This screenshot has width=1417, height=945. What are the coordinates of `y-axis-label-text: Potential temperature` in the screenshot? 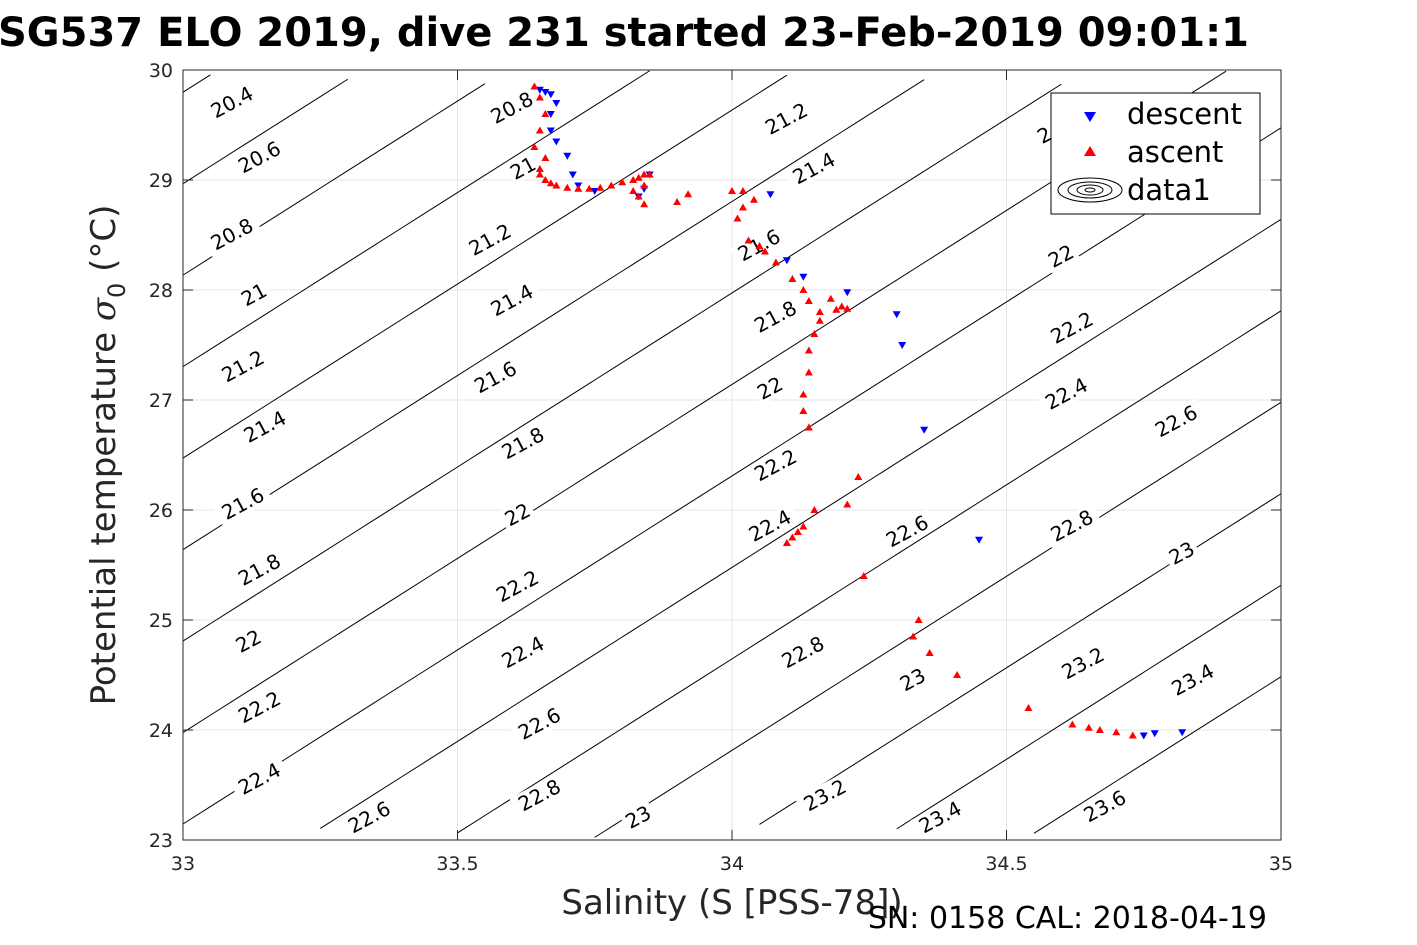 It's located at (104, 513).